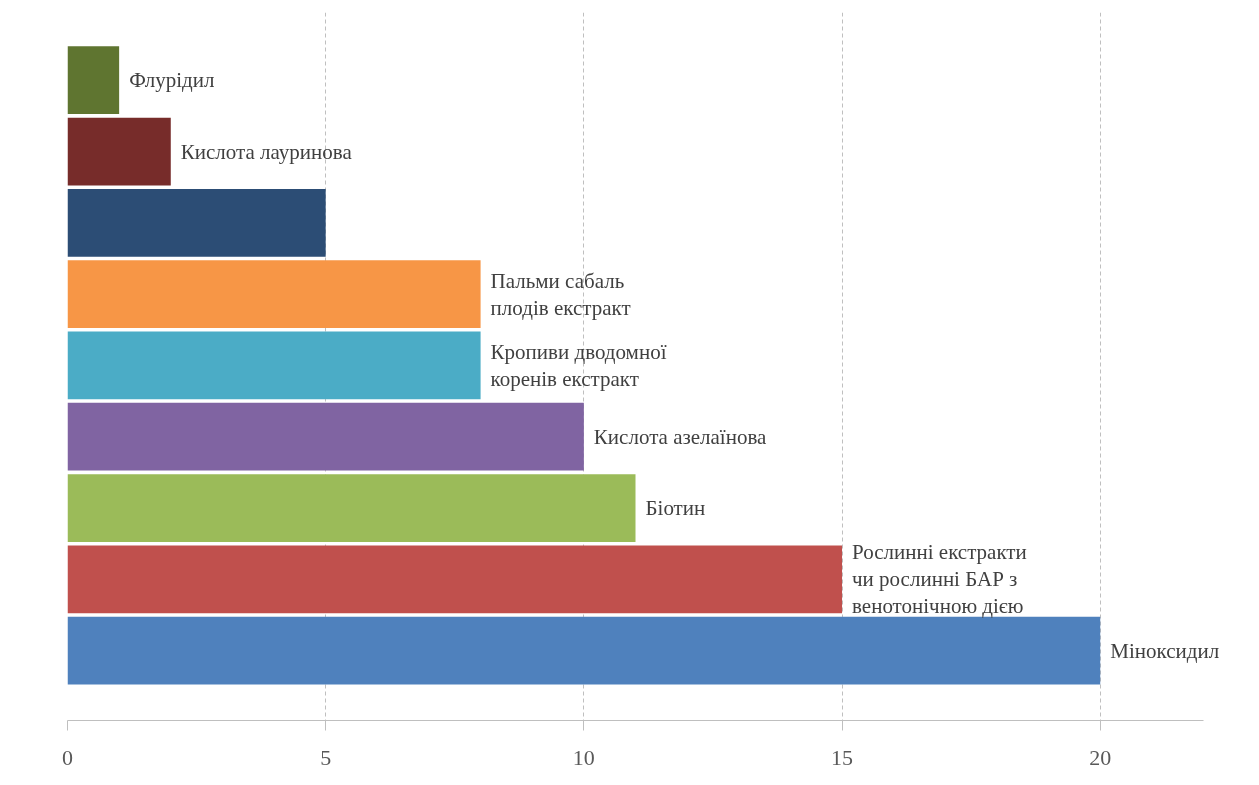  What do you see at coordinates (842, 757) in the screenshot?
I see `x-tick-label: 15` at bounding box center [842, 757].